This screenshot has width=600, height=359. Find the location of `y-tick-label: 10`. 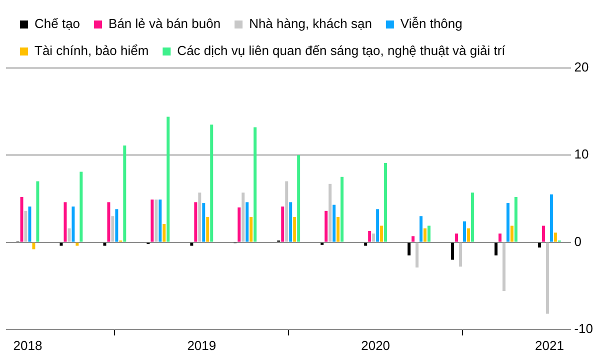

y-tick-label: 10 is located at coordinates (581, 154).